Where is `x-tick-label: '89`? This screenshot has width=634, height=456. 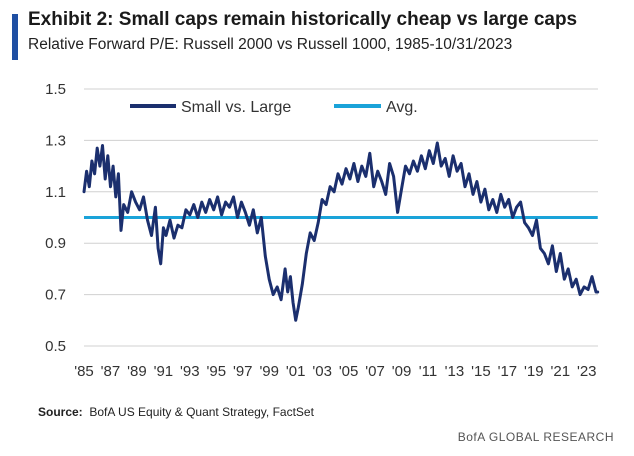
x-tick-label: '89 is located at coordinates (137, 371).